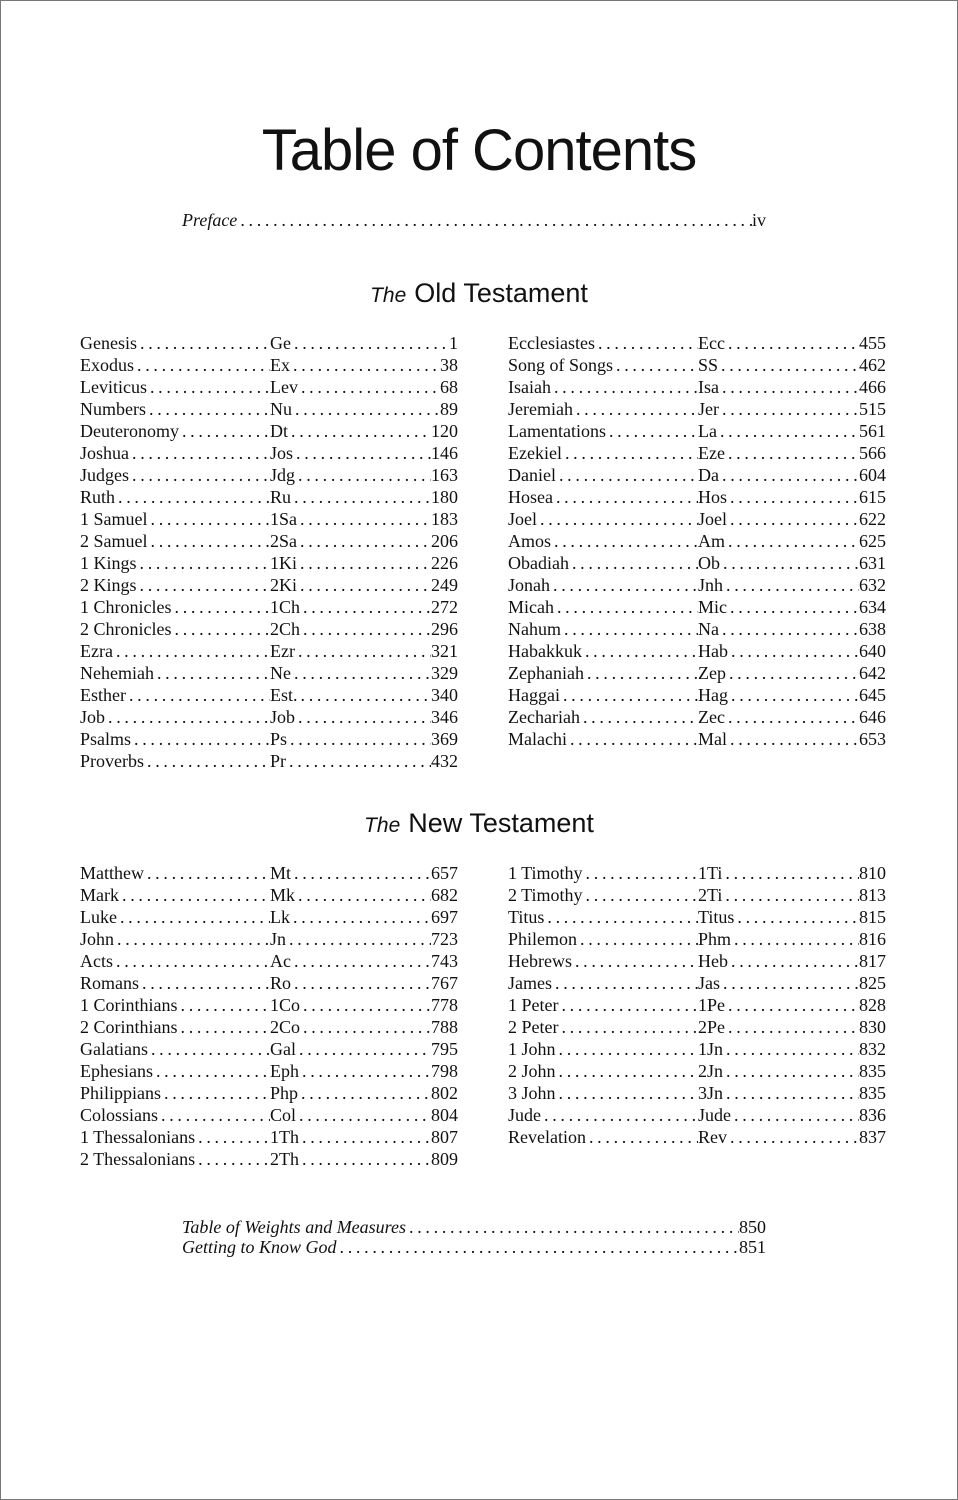  What do you see at coordinates (269, 1137) in the screenshot?
I see `toc-row: 1 Thessalonians 1Th 807` at bounding box center [269, 1137].